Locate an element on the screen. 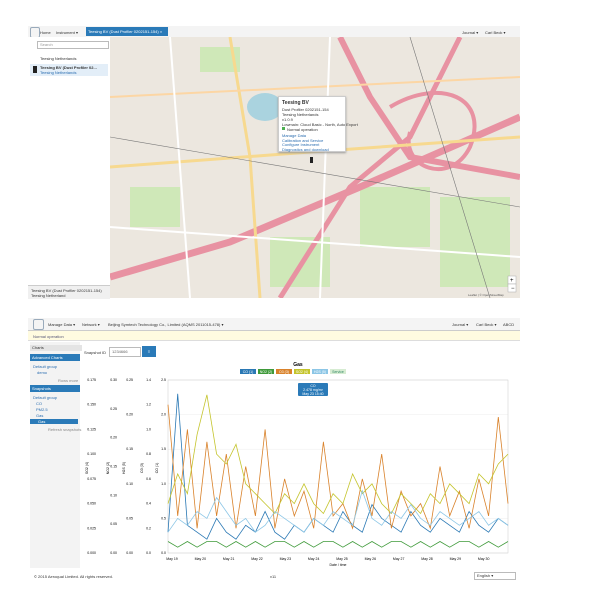  x-tick-label: May 26 is located at coordinates (371, 559).